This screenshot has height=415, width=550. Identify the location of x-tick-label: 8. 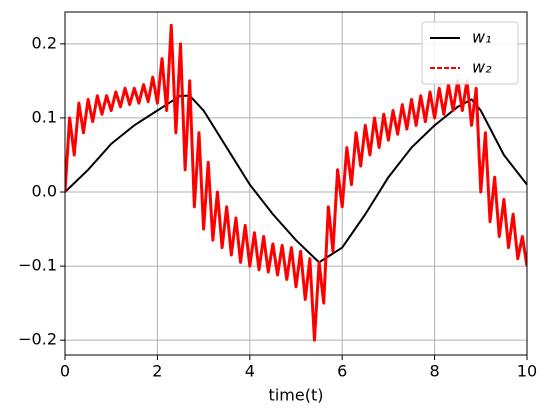
(435, 371).